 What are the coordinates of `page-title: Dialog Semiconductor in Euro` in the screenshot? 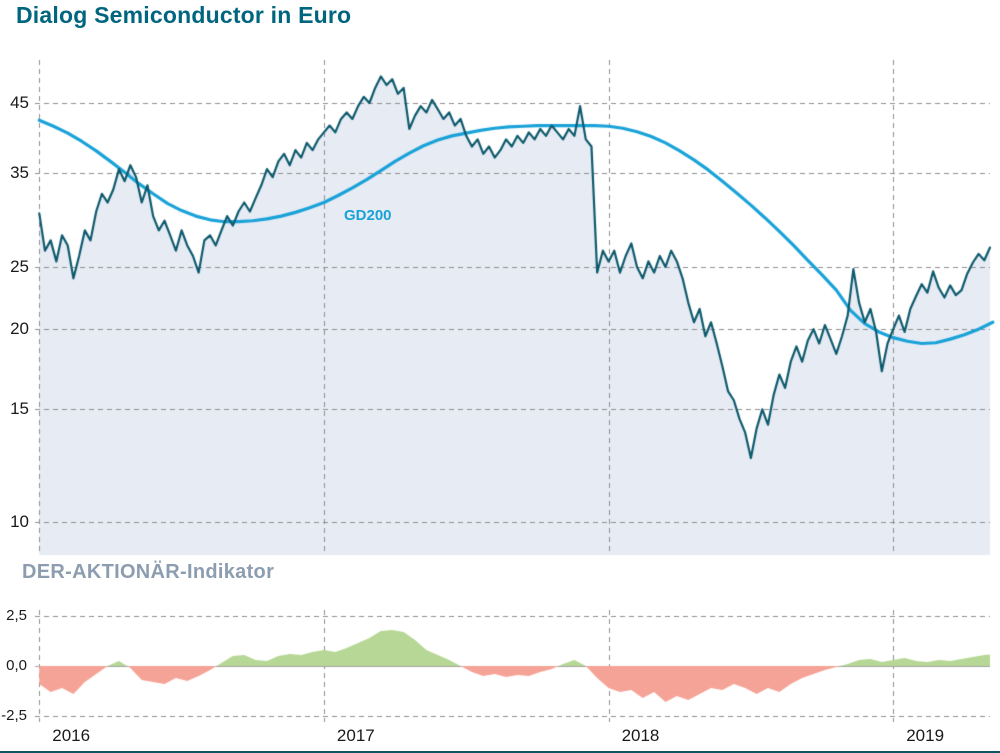 It's located at (184, 15).